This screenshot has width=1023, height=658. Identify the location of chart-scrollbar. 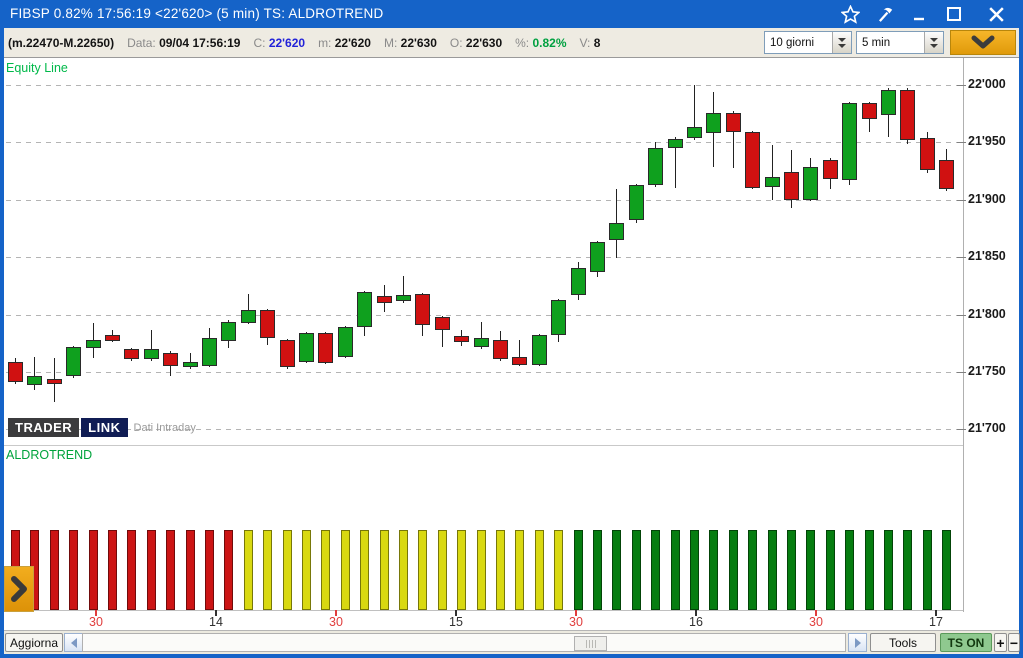
(464, 642).